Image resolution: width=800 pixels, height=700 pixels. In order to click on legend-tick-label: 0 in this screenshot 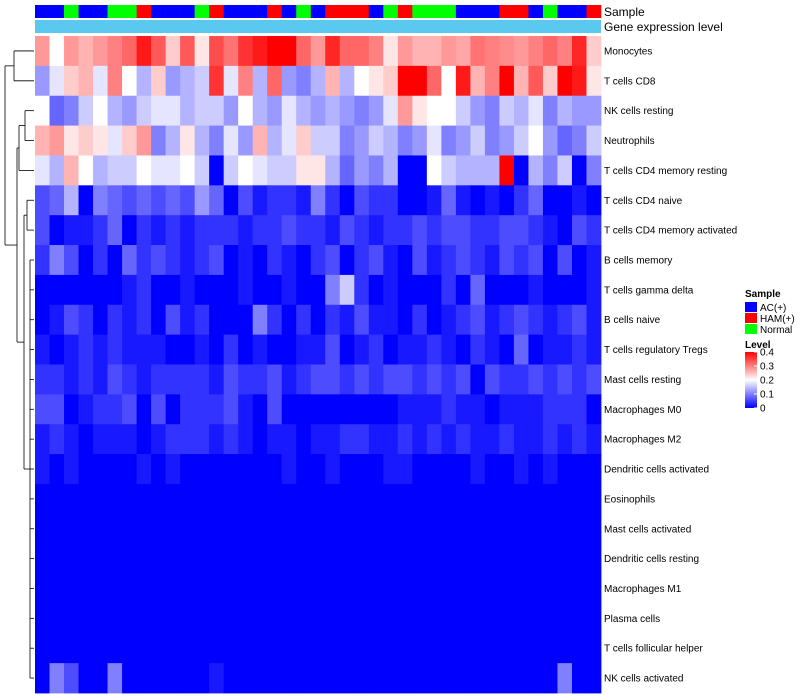, I will do `click(763, 409)`.